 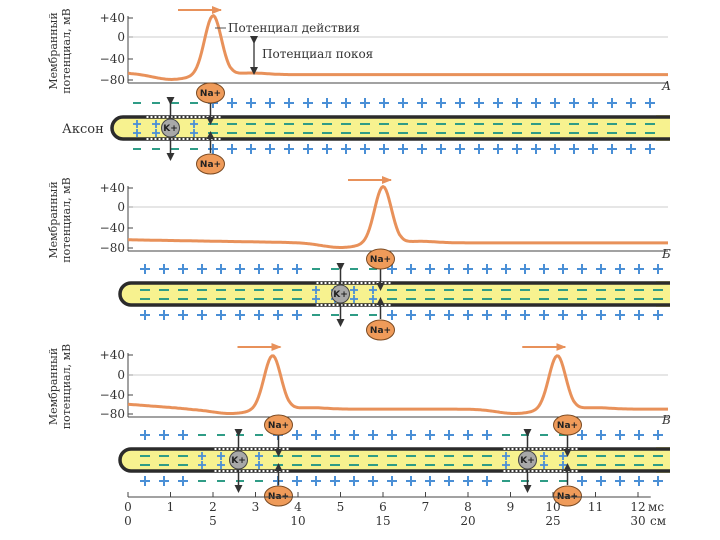 I want to click on panel-letter: А, so click(x=666, y=86).